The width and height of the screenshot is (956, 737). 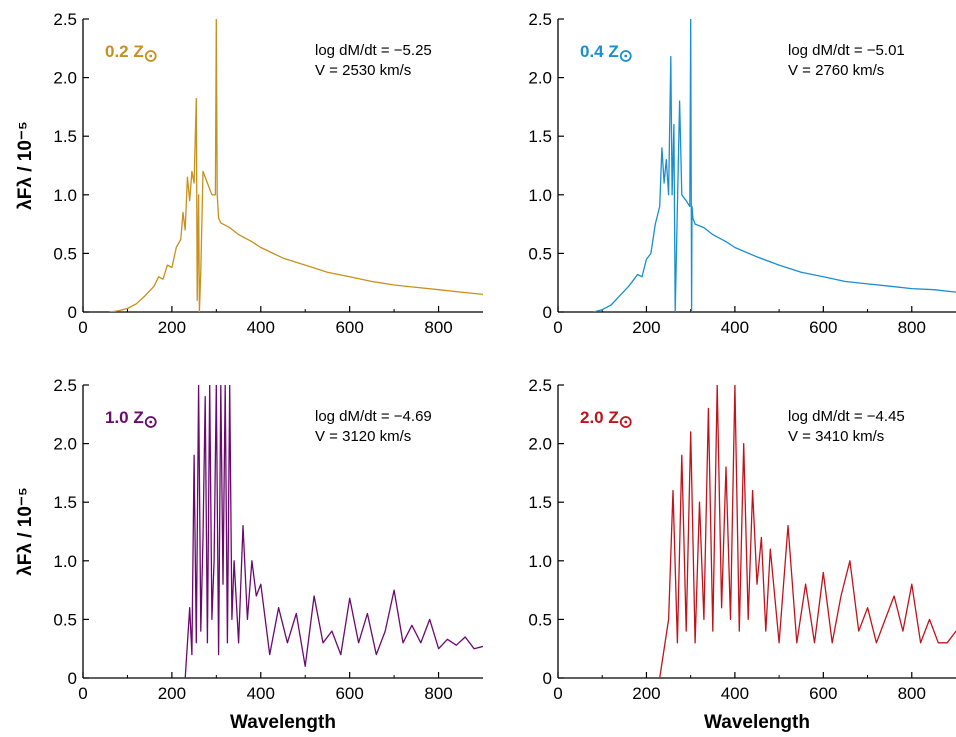 I want to click on mass-loss-annotation: log dM/dt = −4.45, so click(x=846, y=416).